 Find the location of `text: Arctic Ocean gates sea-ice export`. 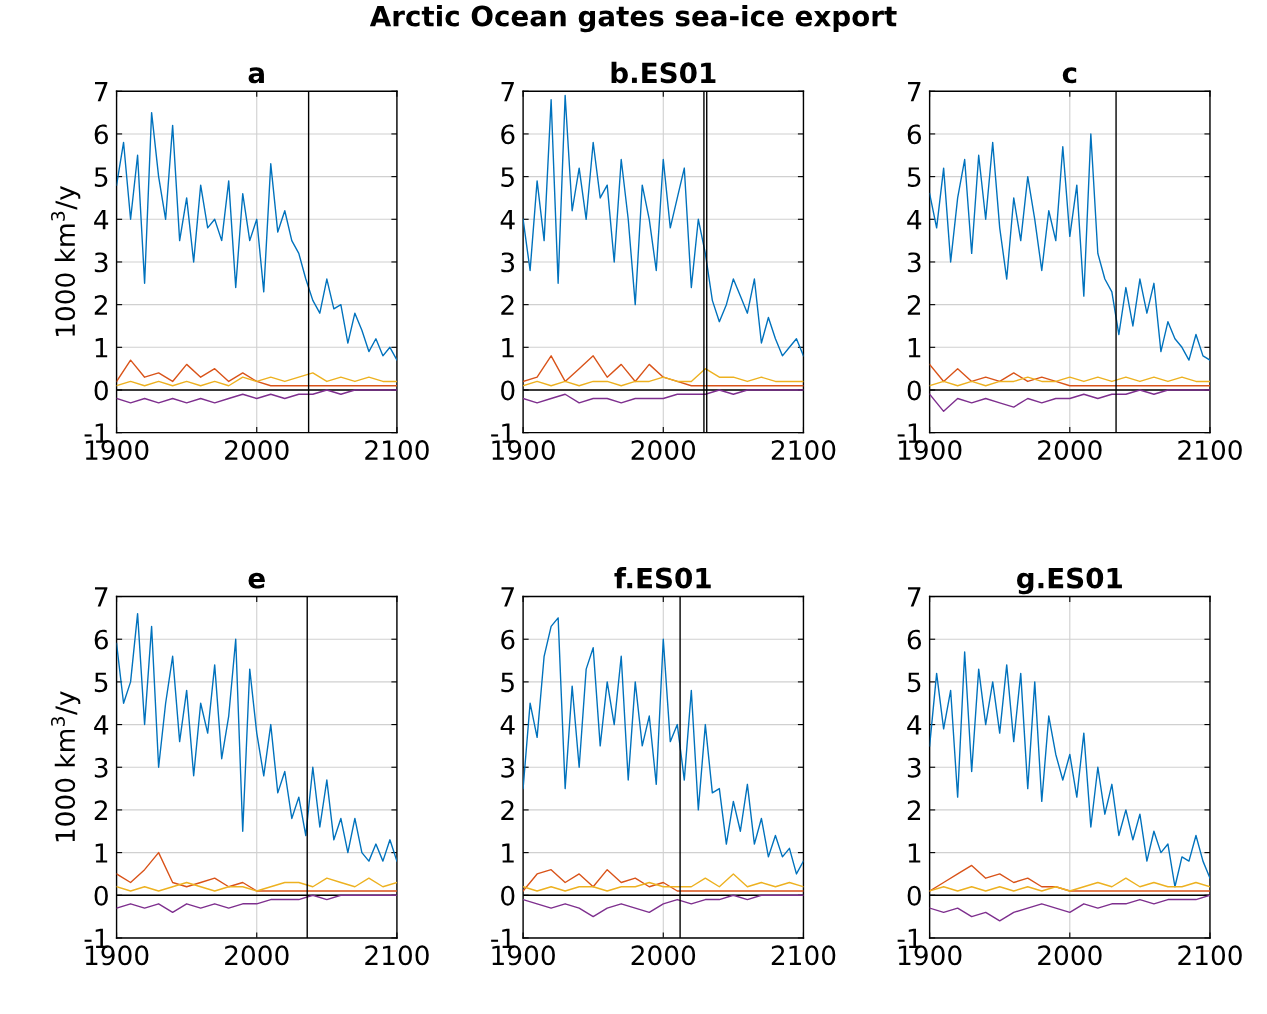

text: Arctic Ocean gates sea-ice export is located at coordinates (633, 19).